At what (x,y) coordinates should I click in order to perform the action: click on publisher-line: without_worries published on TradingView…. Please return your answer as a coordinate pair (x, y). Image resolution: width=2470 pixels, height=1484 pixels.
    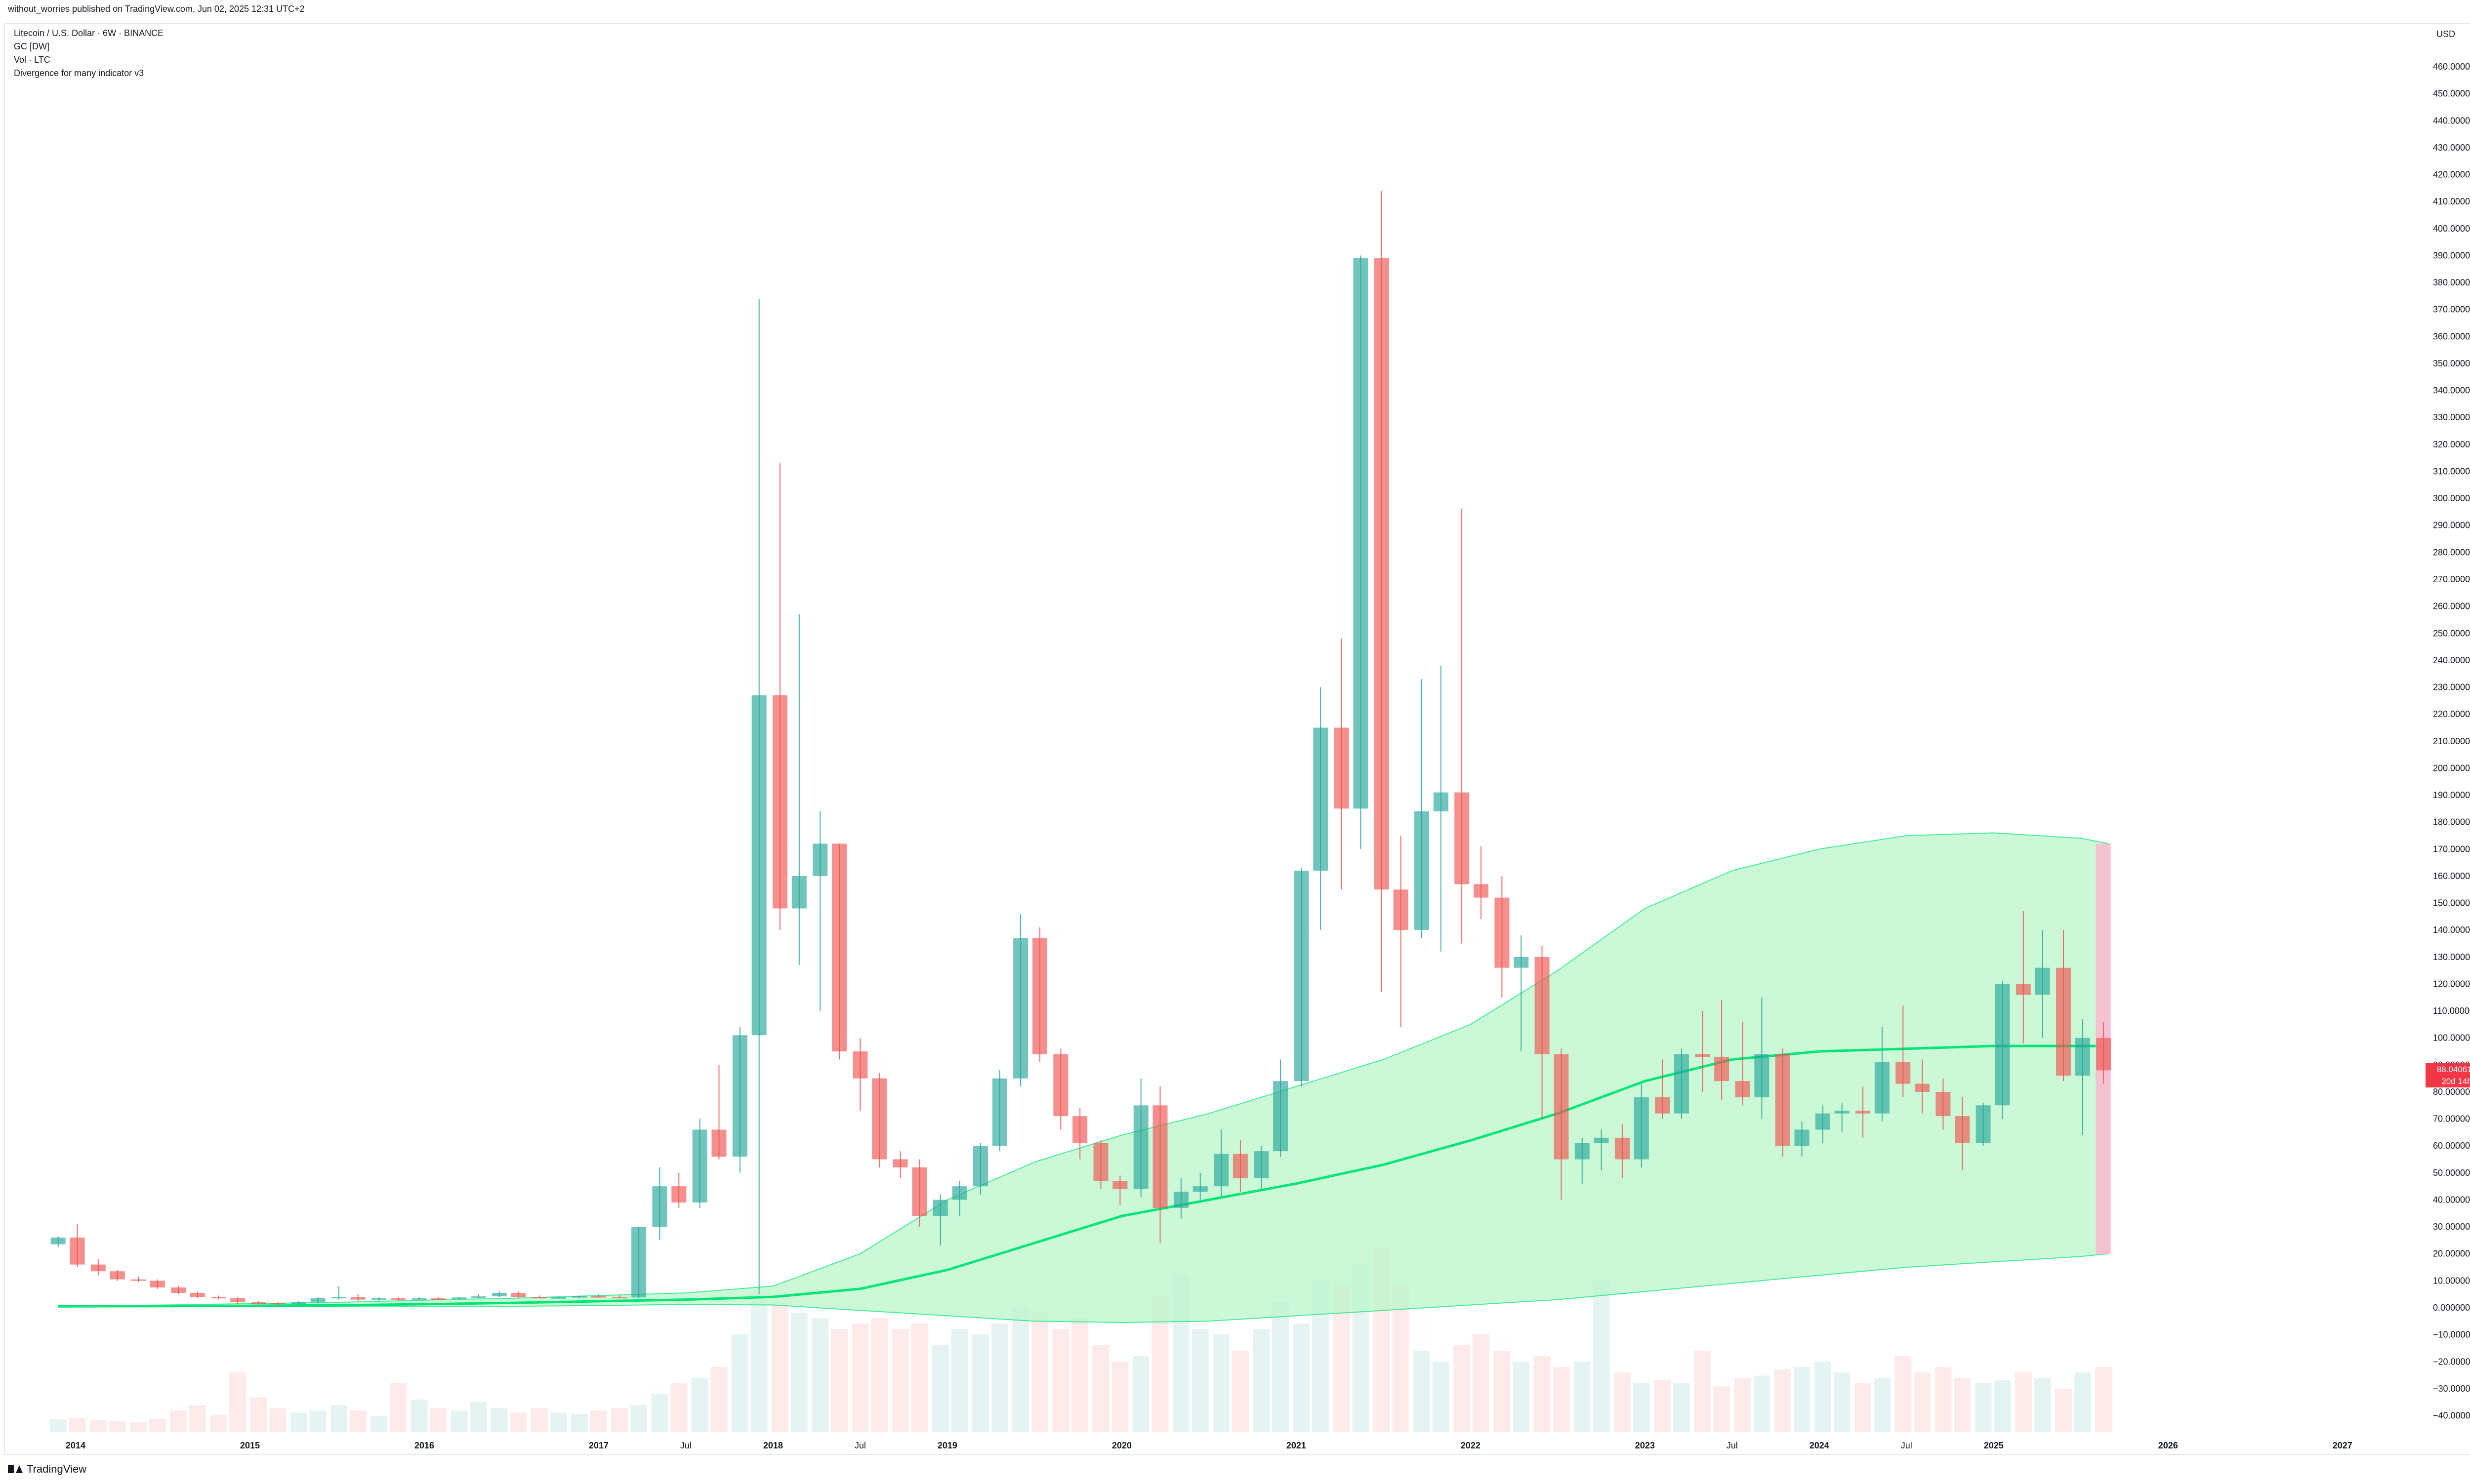
    Looking at the image, I should click on (156, 9).